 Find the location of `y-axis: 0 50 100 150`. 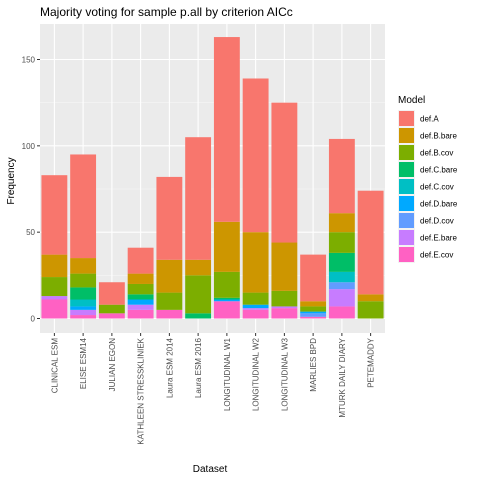

y-axis: 0 50 100 150 is located at coordinates (31, 190).